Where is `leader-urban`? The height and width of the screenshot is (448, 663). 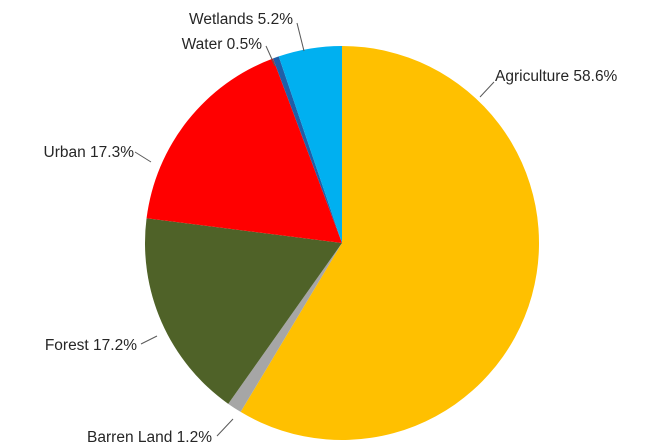 leader-urban is located at coordinates (143, 157).